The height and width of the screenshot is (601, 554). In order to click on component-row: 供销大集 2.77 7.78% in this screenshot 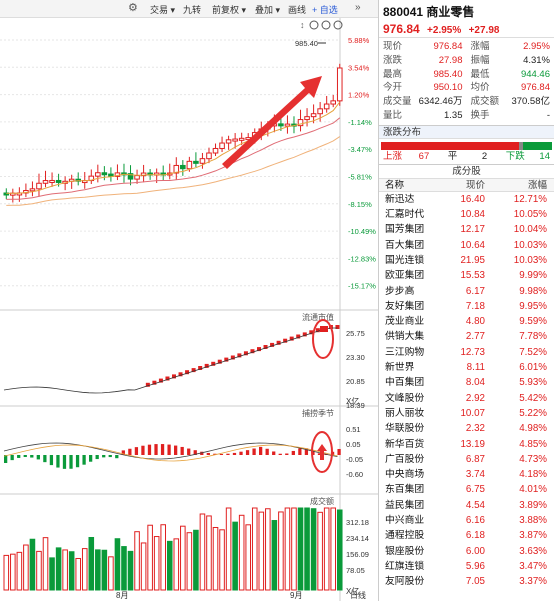, I will do `click(466, 336)`.